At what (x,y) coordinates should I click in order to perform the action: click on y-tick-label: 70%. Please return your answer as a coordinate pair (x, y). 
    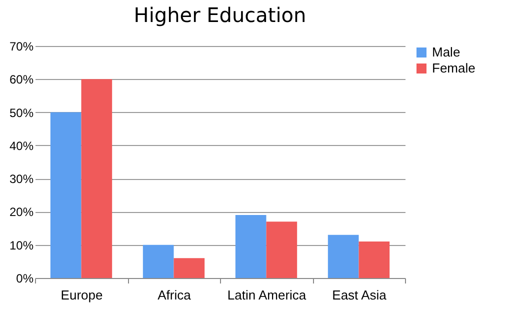
    Looking at the image, I should click on (21, 47).